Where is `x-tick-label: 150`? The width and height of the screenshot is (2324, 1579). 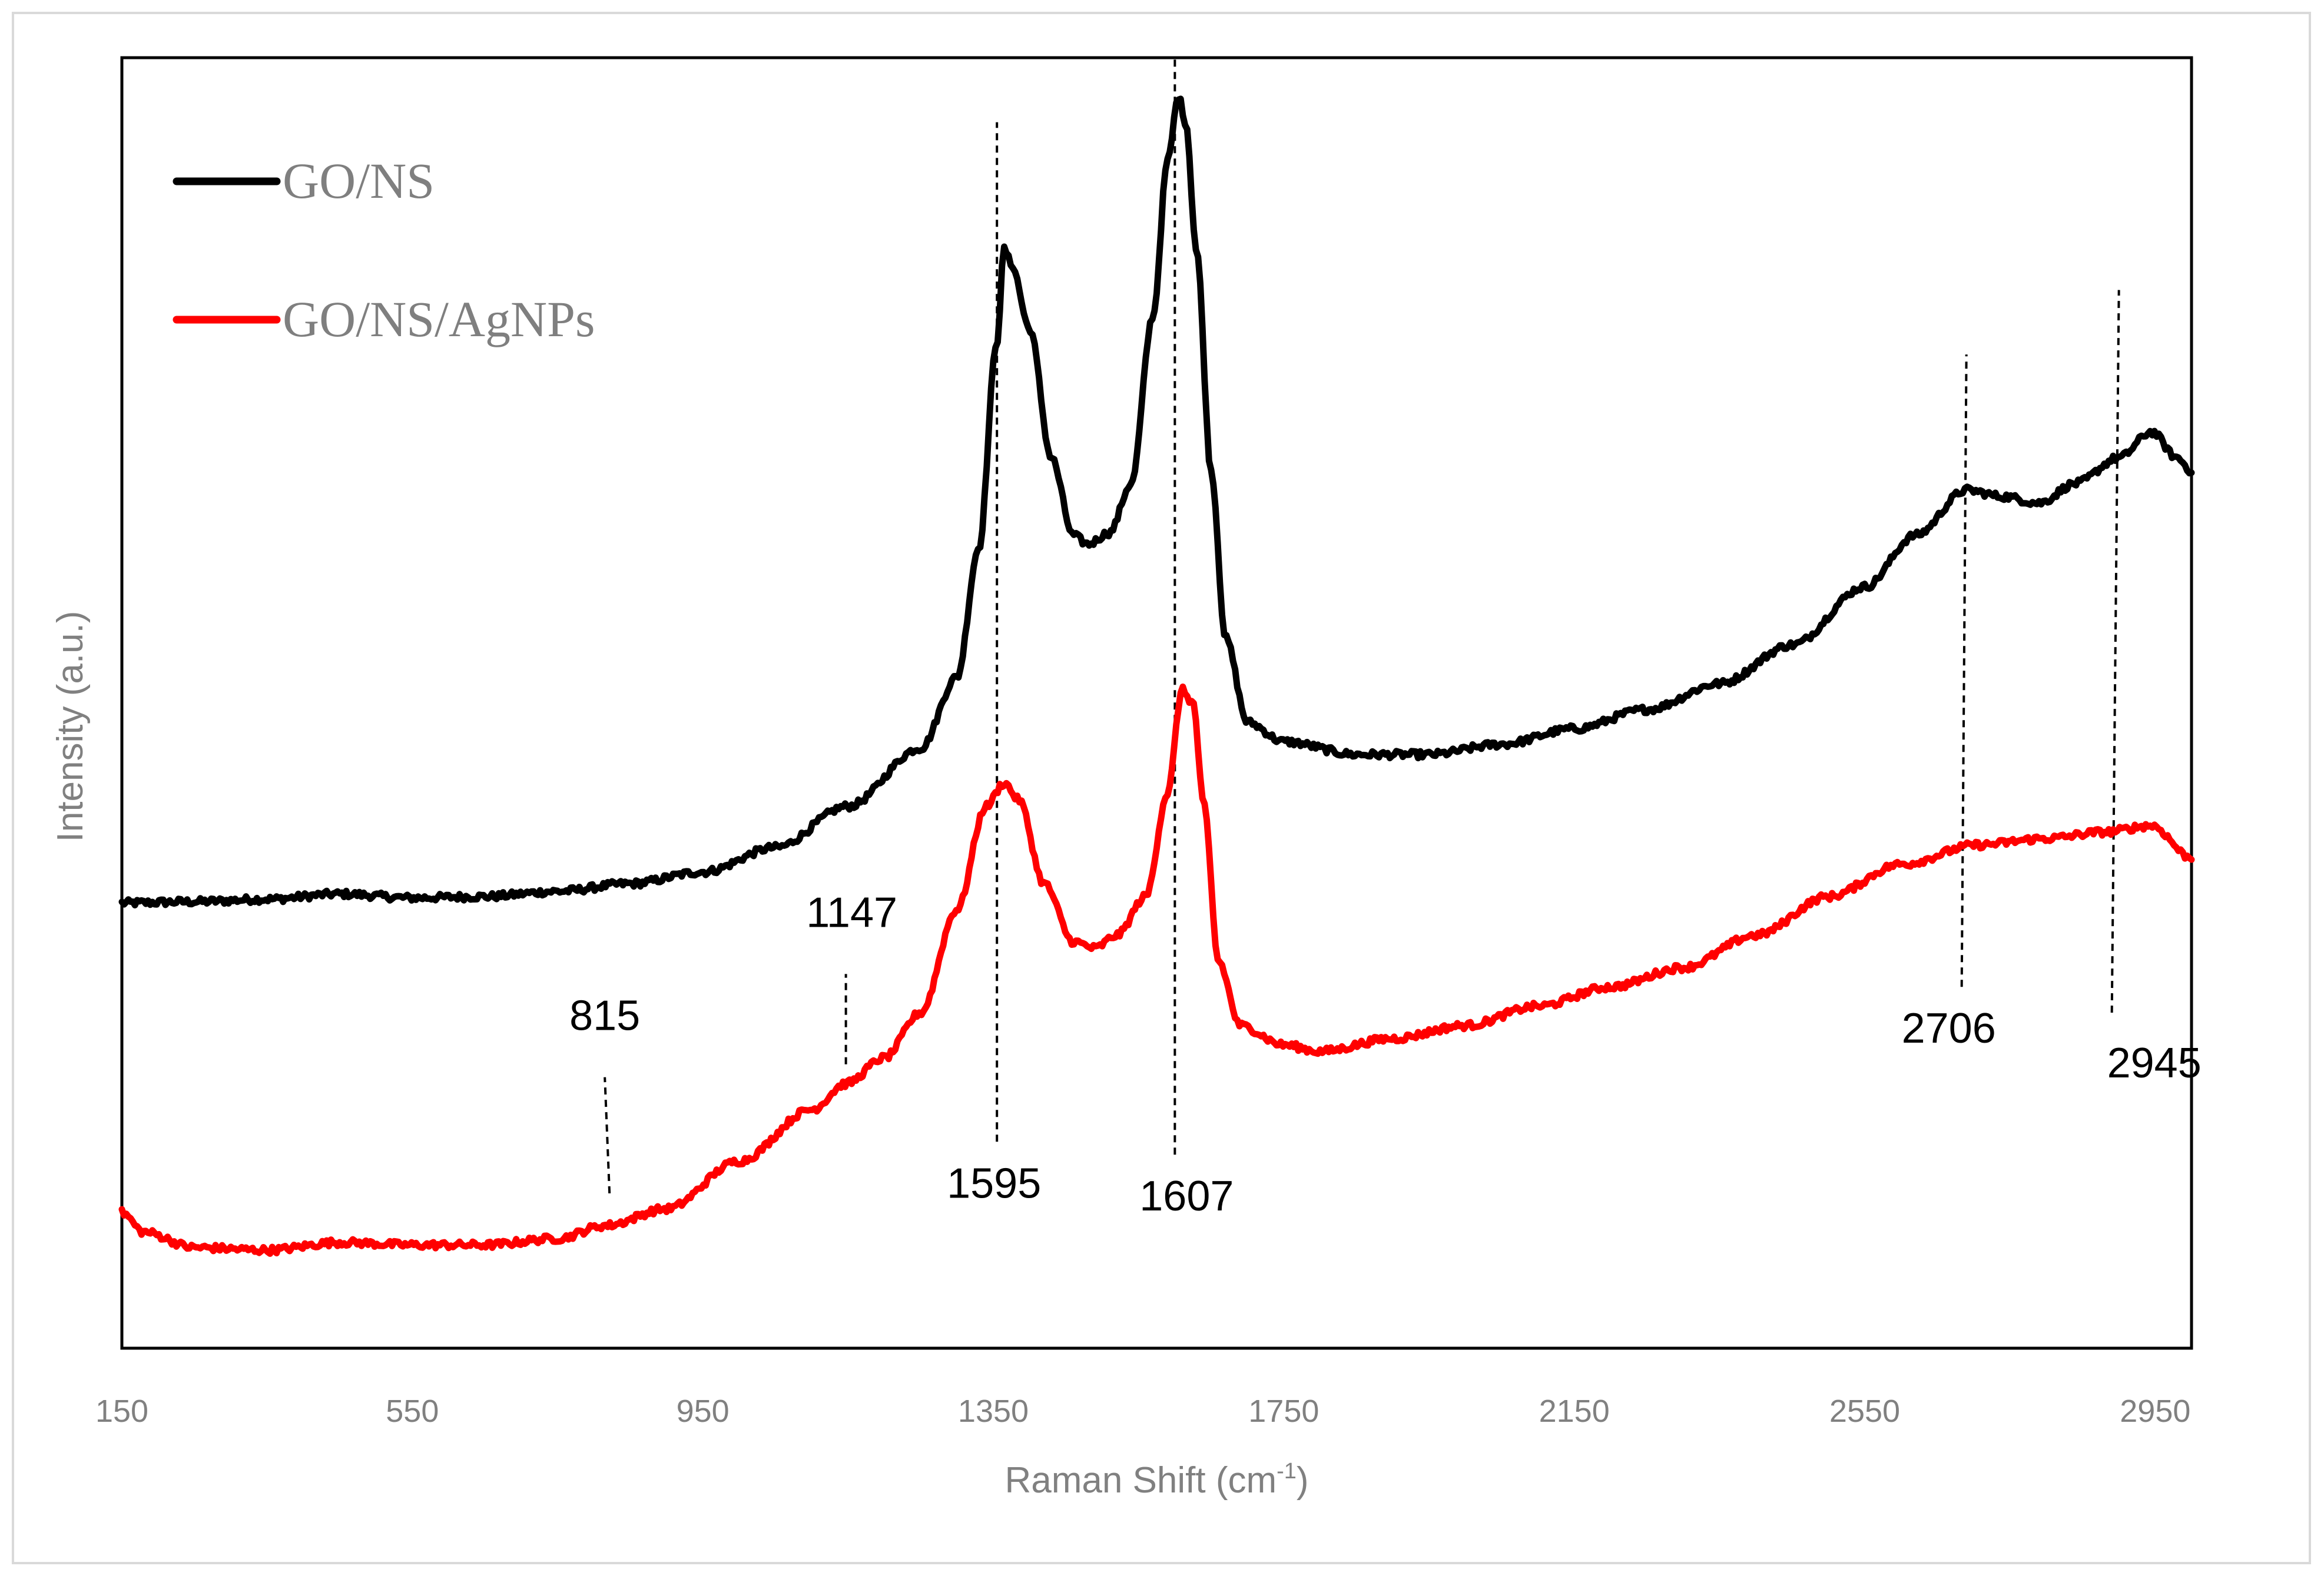 x-tick-label: 150 is located at coordinates (121, 1412).